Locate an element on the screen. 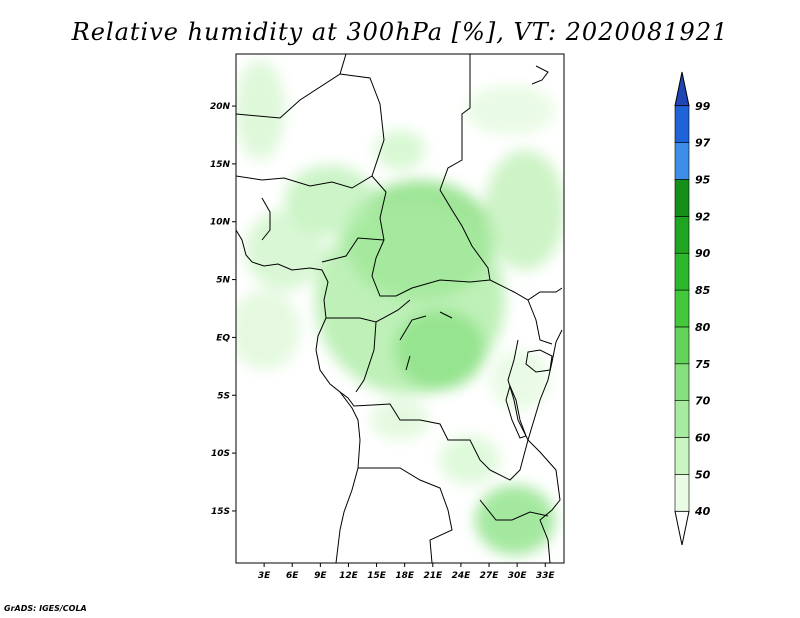 The image size is (800, 618). lon-tick-label: 6E is located at coordinates (292, 576).